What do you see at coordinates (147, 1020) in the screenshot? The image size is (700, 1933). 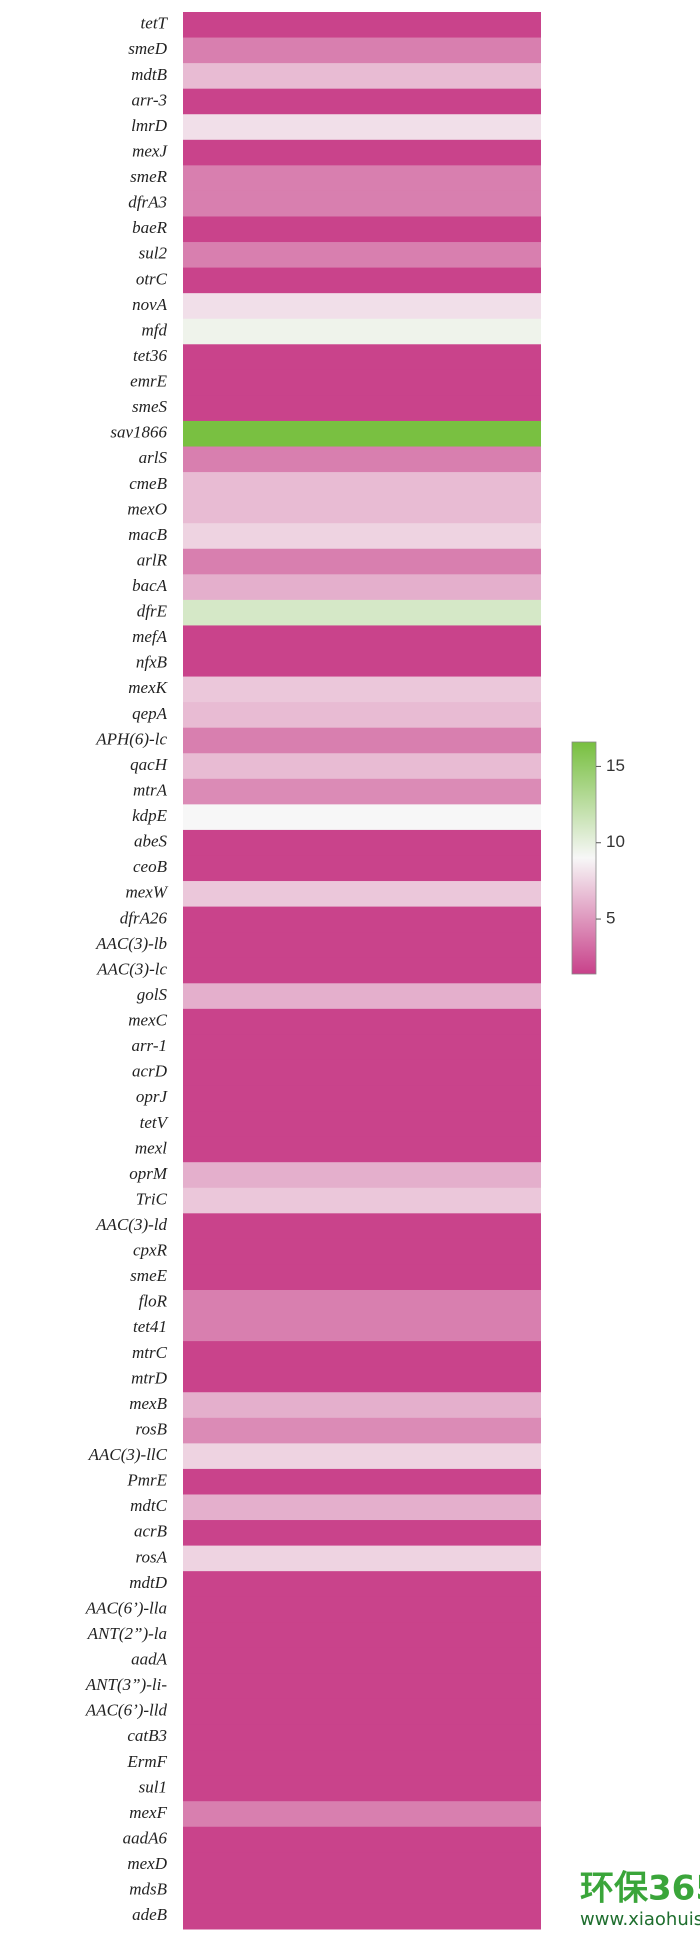 I see `row-label: mexC` at bounding box center [147, 1020].